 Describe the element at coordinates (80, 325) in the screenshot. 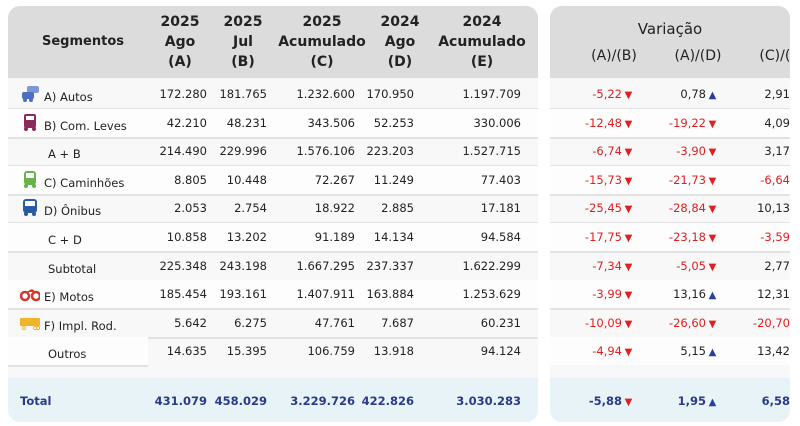

I see `row-label: F) Impl. Rod.` at that location.